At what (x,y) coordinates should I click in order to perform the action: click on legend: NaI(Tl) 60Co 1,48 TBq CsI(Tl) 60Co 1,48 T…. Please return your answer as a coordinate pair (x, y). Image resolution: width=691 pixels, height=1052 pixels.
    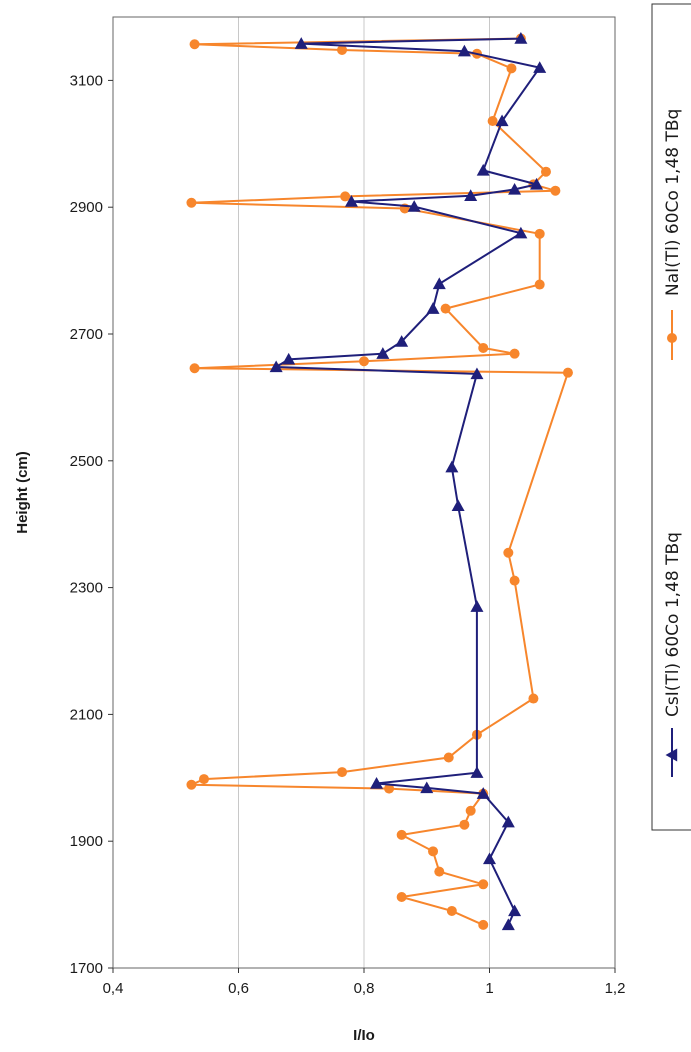
    Looking at the image, I should click on (671, 417).